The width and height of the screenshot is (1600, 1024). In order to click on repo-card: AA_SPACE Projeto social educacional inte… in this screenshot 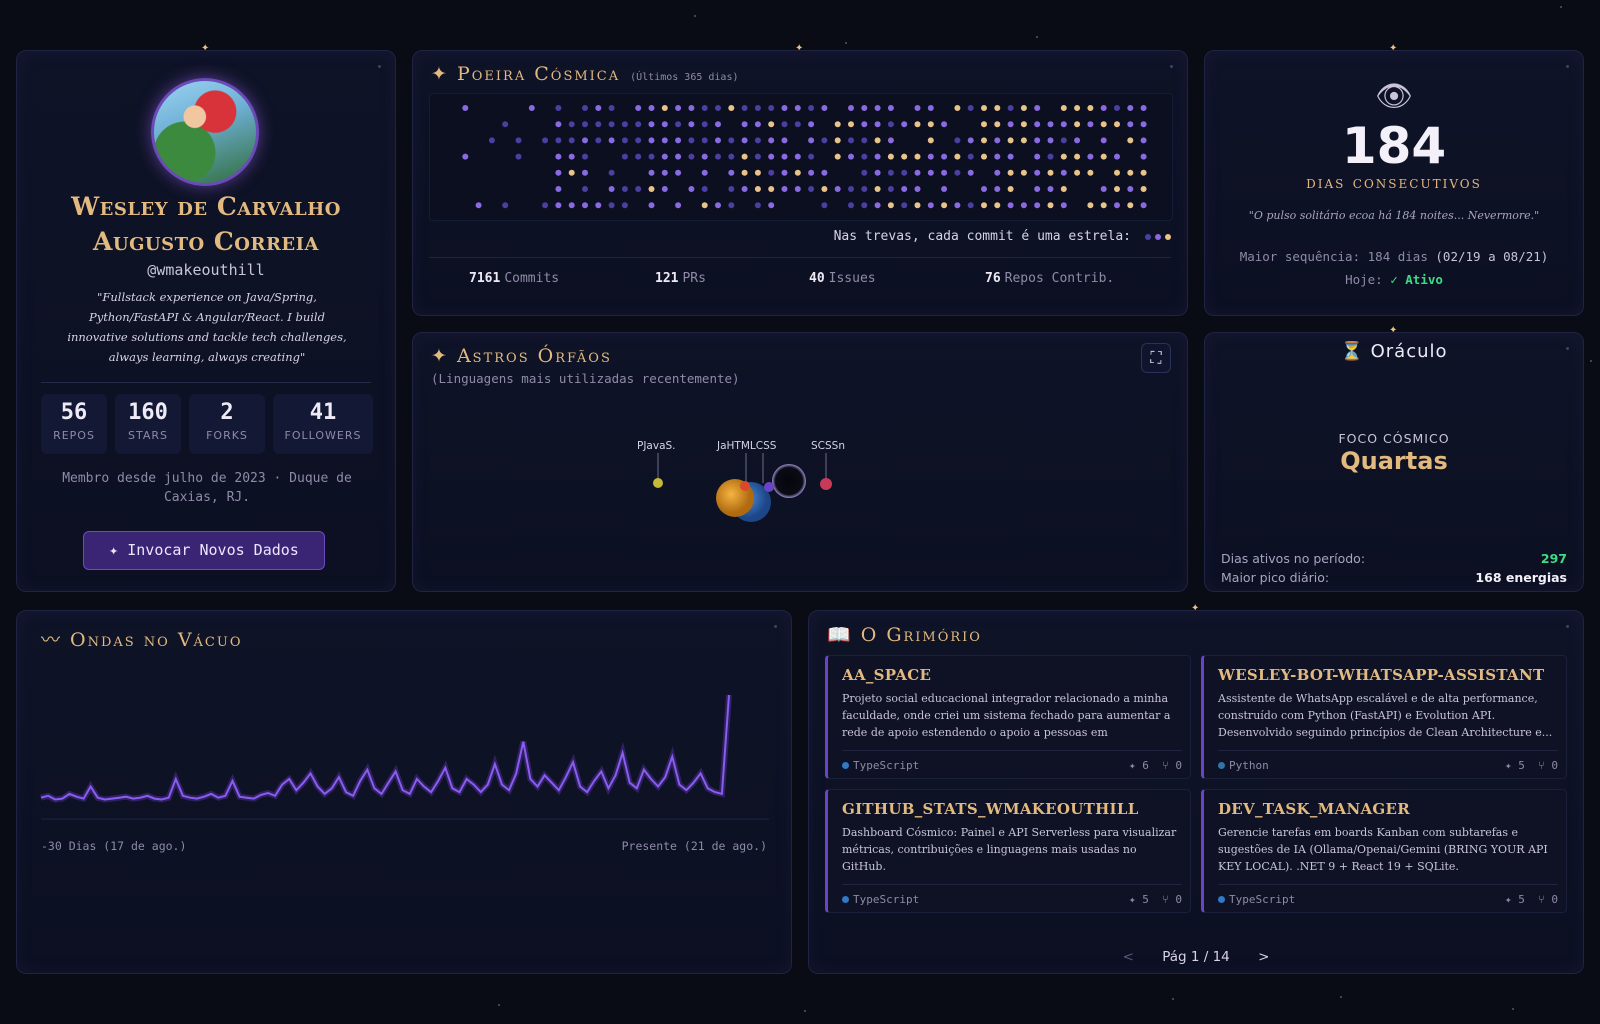, I will do `click(1008, 717)`.